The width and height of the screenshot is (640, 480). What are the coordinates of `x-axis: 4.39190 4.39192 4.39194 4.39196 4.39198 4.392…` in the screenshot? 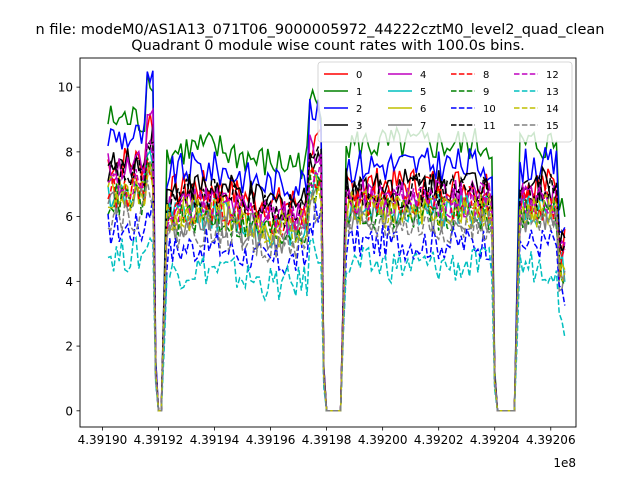 It's located at (327, 437).